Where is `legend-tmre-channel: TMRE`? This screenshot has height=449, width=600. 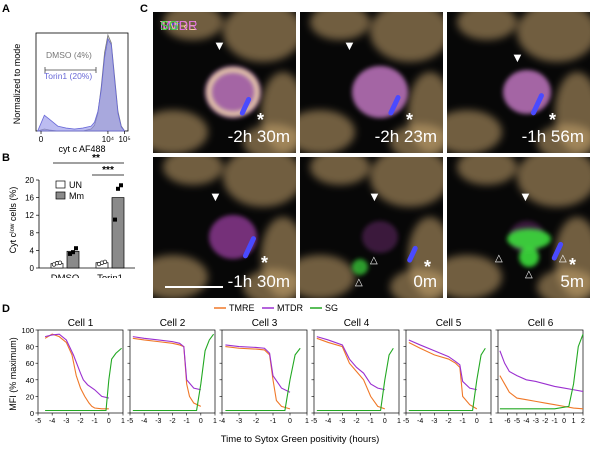 legend-tmre-channel: TMRE is located at coordinates (178, 25).